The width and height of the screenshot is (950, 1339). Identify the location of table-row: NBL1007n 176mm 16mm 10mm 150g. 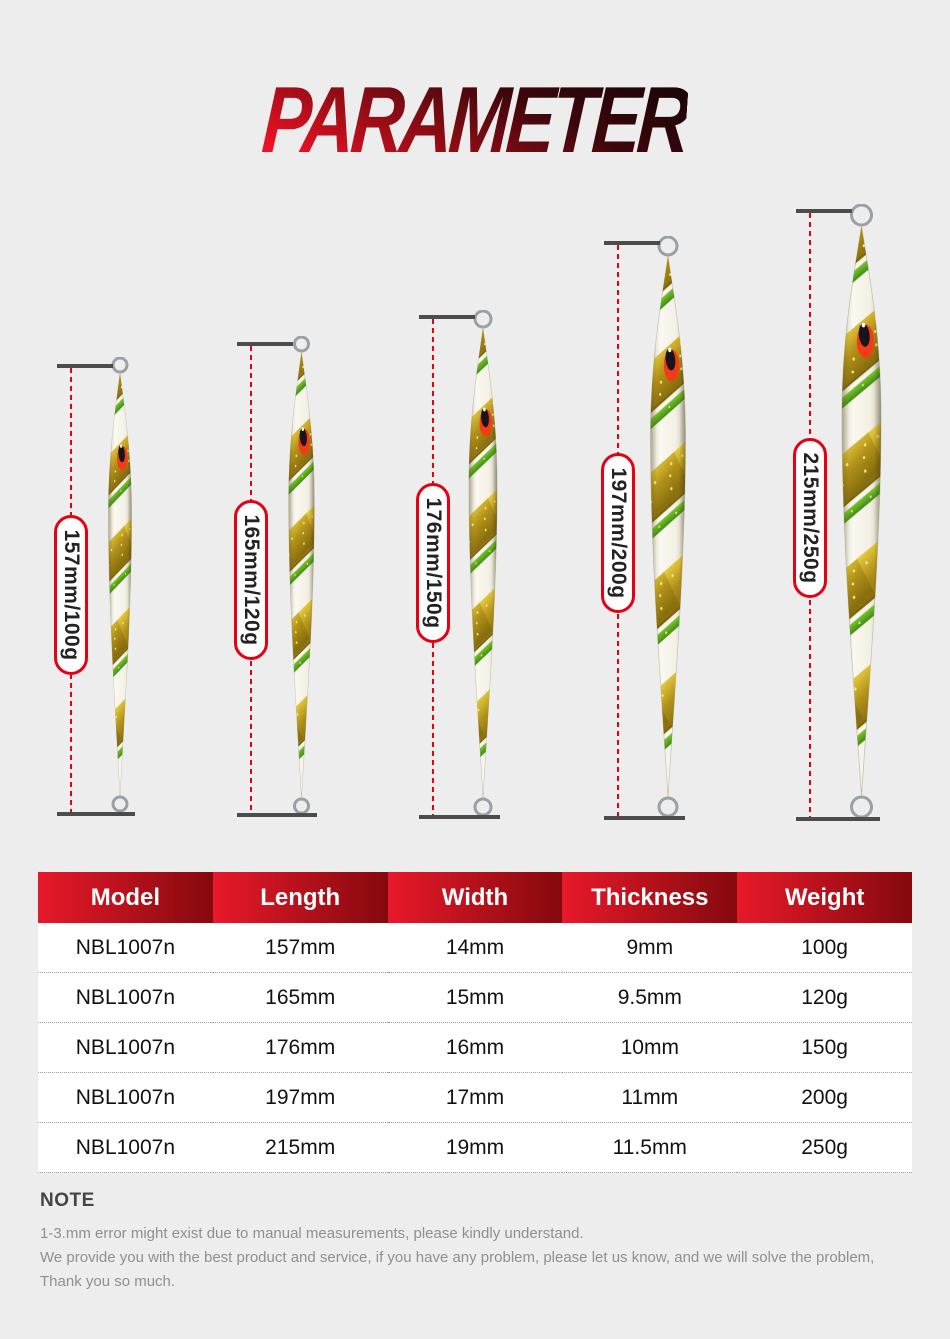
(475, 1048).